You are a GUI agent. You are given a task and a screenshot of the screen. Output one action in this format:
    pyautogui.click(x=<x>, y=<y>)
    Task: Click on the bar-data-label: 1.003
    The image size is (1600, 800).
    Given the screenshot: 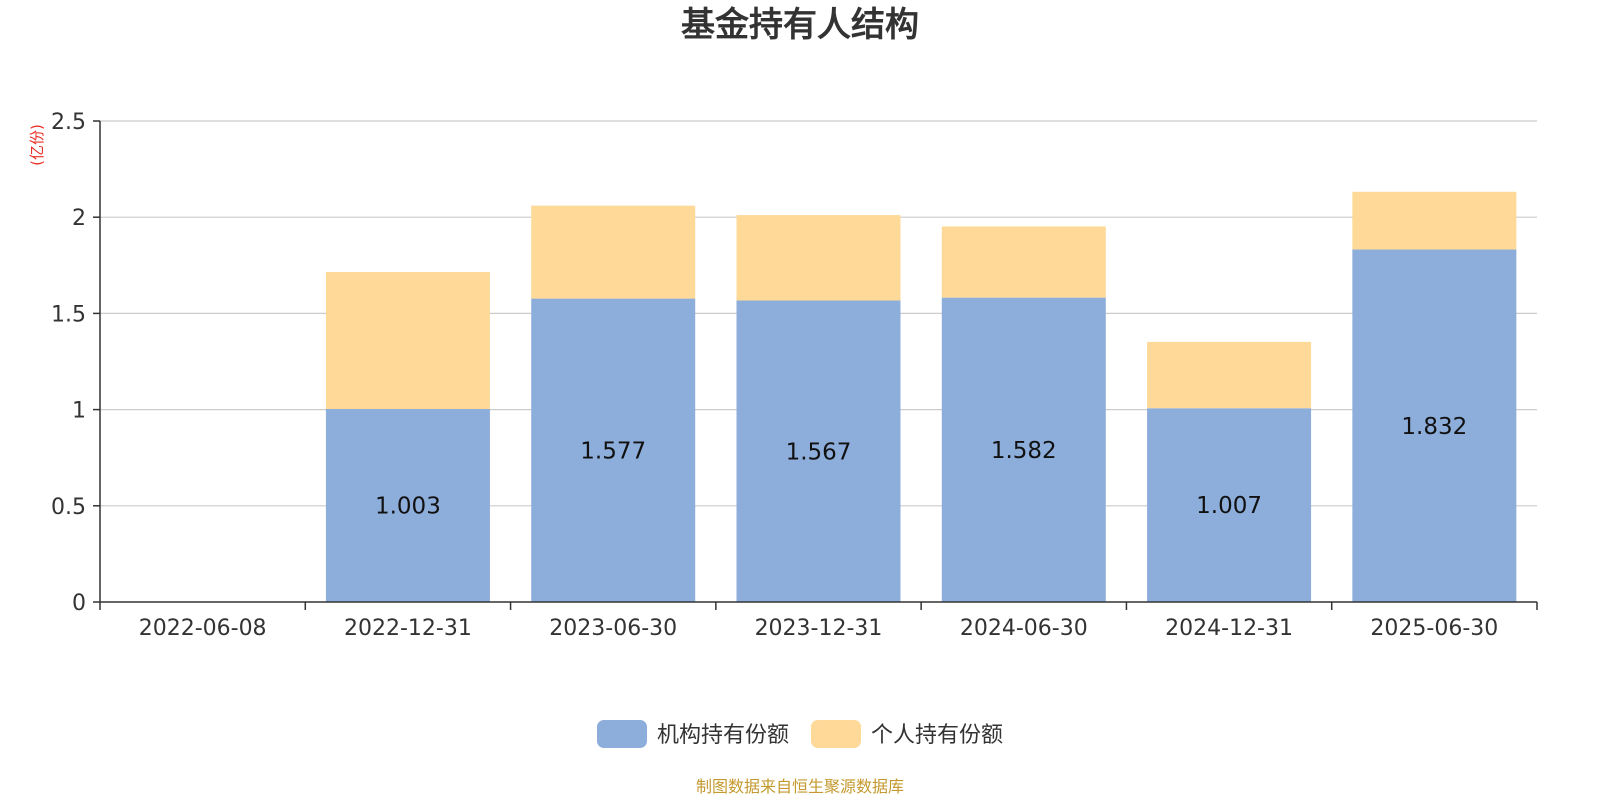 What is the action you would take?
    pyautogui.click(x=408, y=507)
    